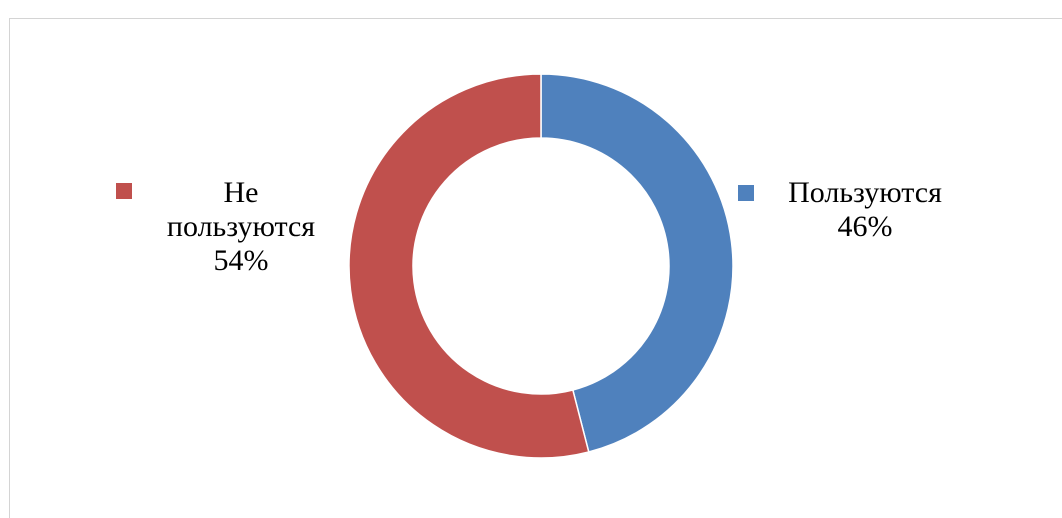  I want to click on slice-label-using: Пользуются 46%, so click(854, 210).